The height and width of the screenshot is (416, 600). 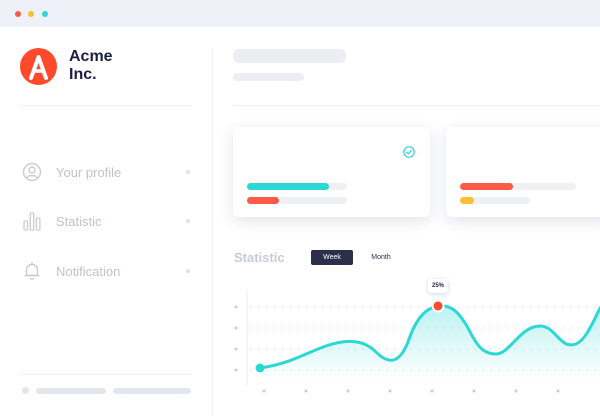 I want to click on minimize-window-dot, so click(x=31, y=14).